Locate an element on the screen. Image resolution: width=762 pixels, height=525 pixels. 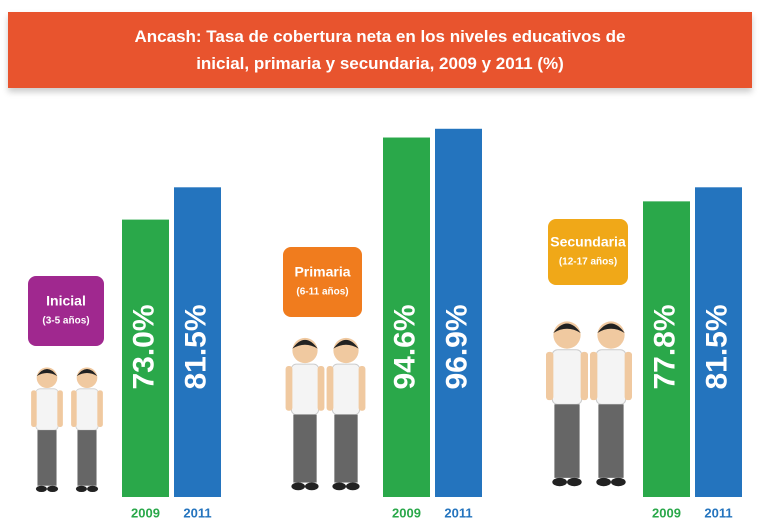
value-label: 96.9% is located at coordinates (456, 346).